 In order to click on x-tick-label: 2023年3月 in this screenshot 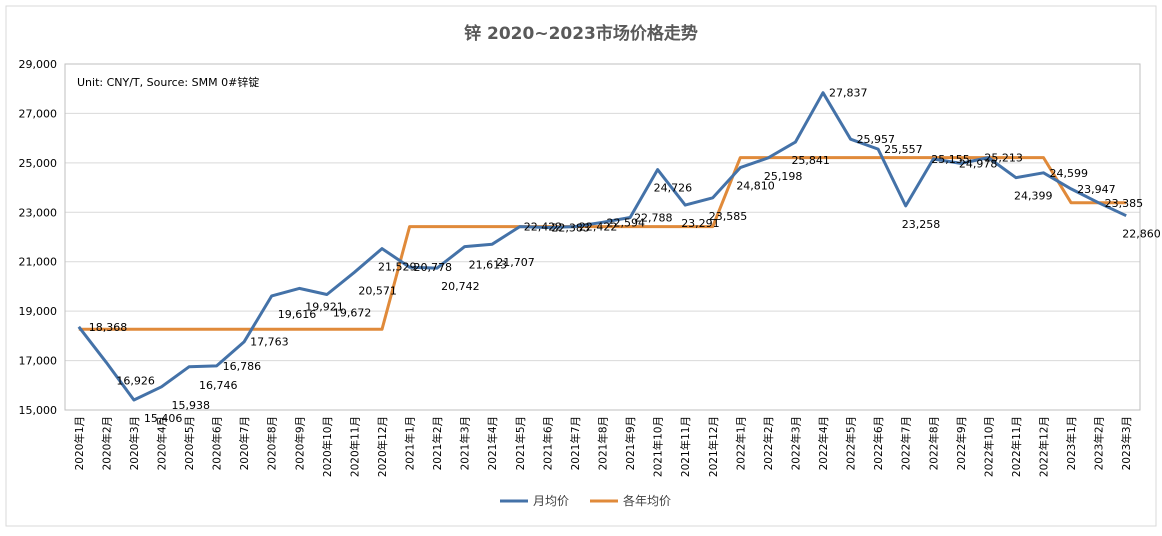, I will do `click(1126, 443)`.